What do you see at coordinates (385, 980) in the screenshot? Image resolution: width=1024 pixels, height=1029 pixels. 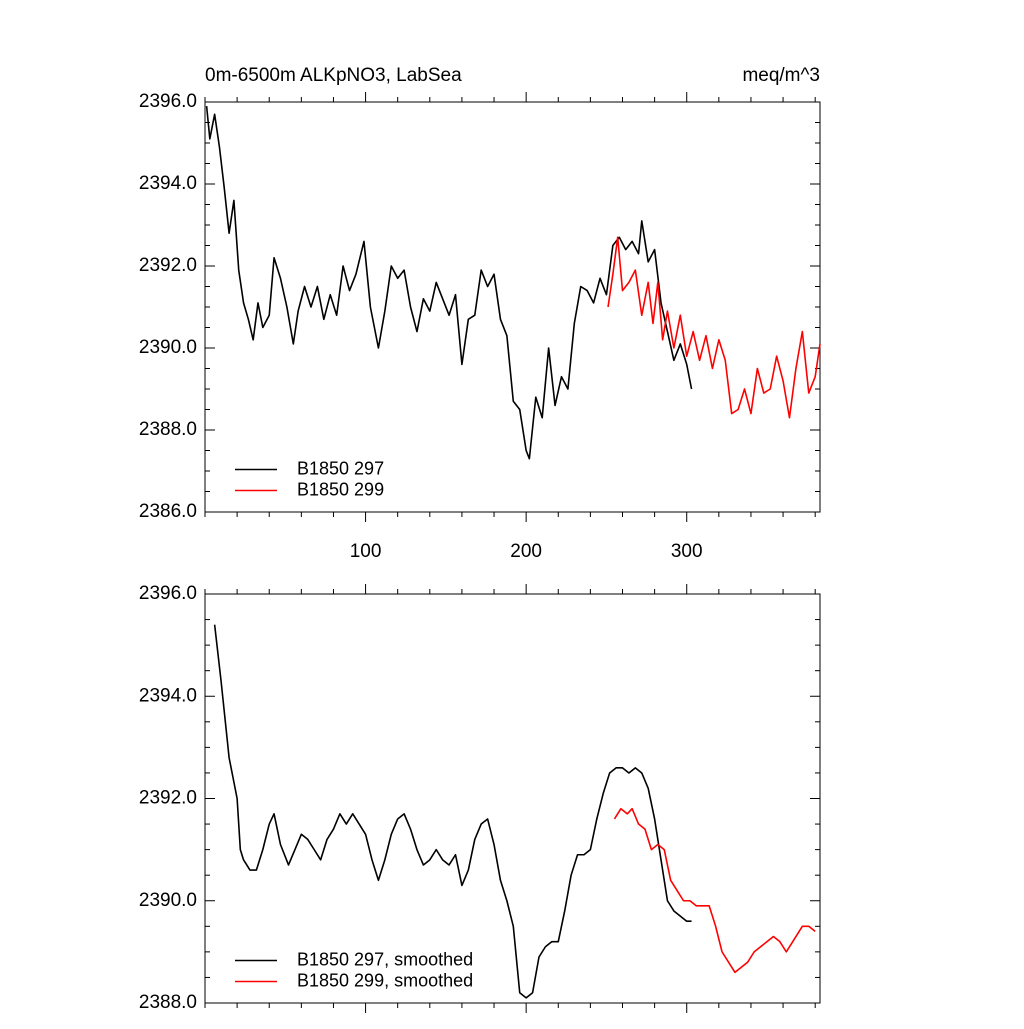 I see `legend-label: B1850 299, smoothed` at bounding box center [385, 980].